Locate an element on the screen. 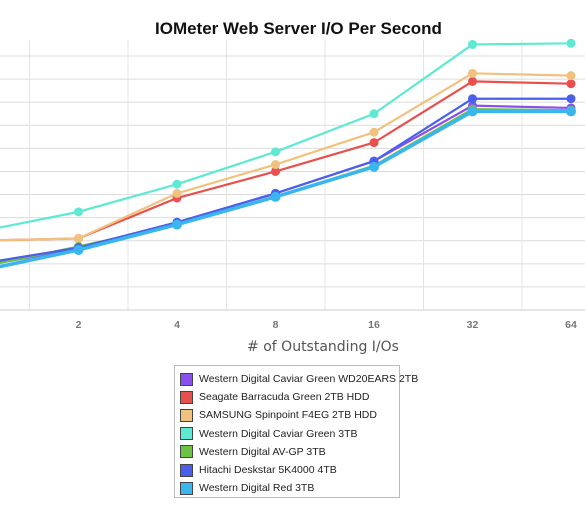  legend-item: SAMSUNG Spinpoint F4EG 2TB HDD is located at coordinates (287, 415).